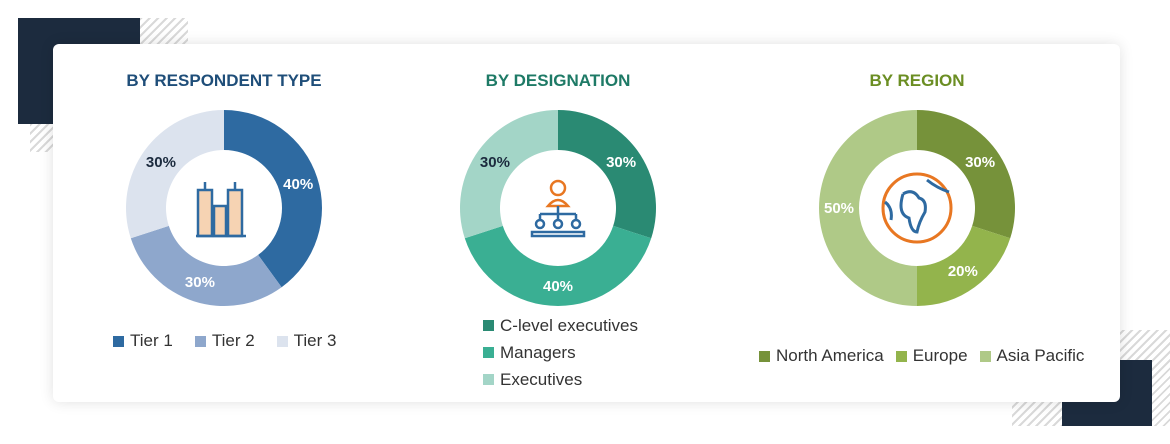  What do you see at coordinates (839, 208) in the screenshot?
I see `data-label: 50%` at bounding box center [839, 208].